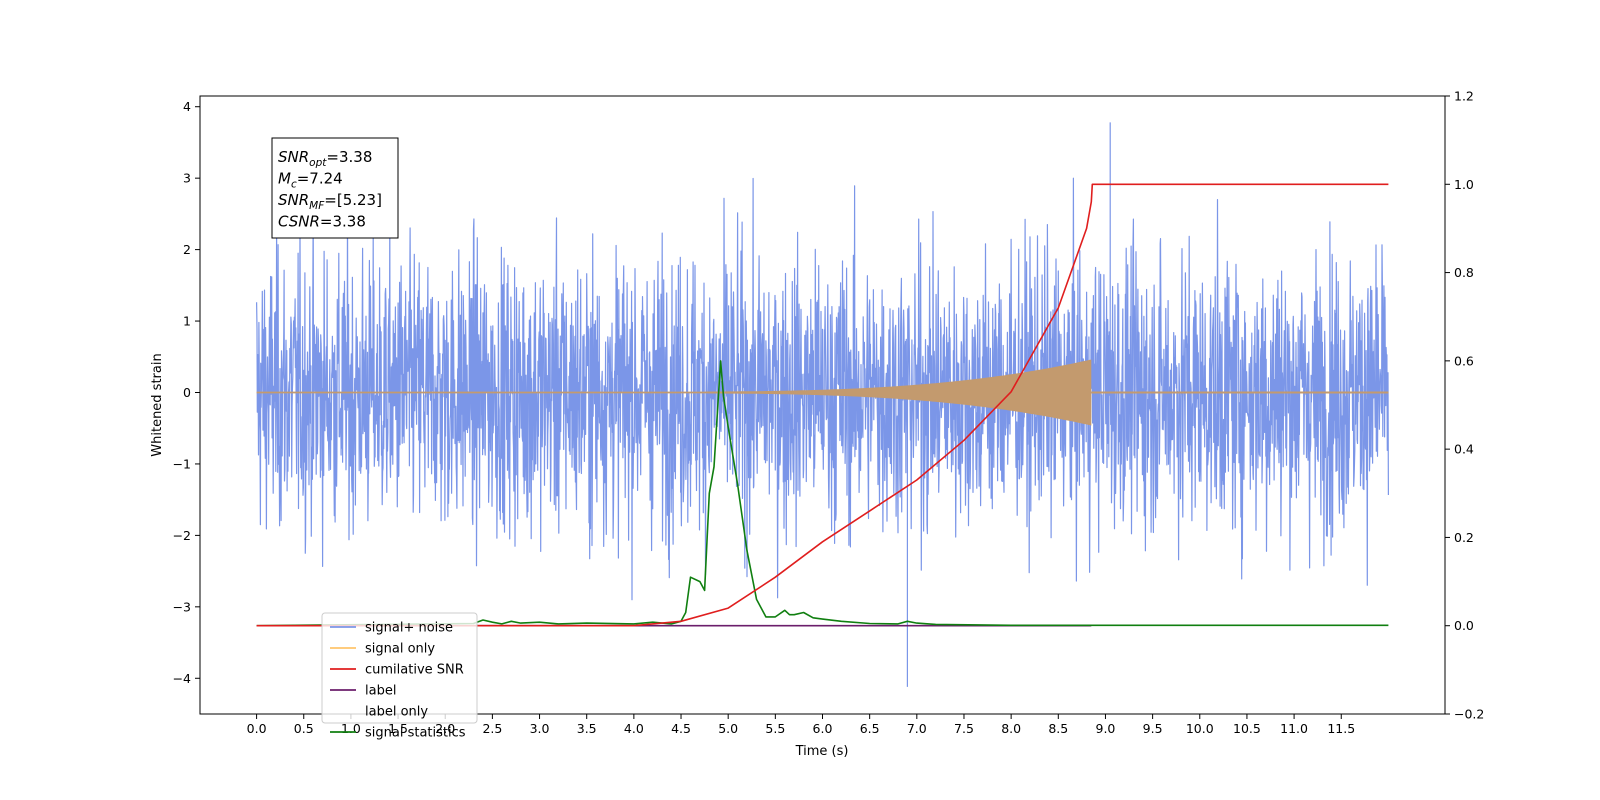  What do you see at coordinates (257, 728) in the screenshot?
I see `x-tick-label: 0.0` at bounding box center [257, 728].